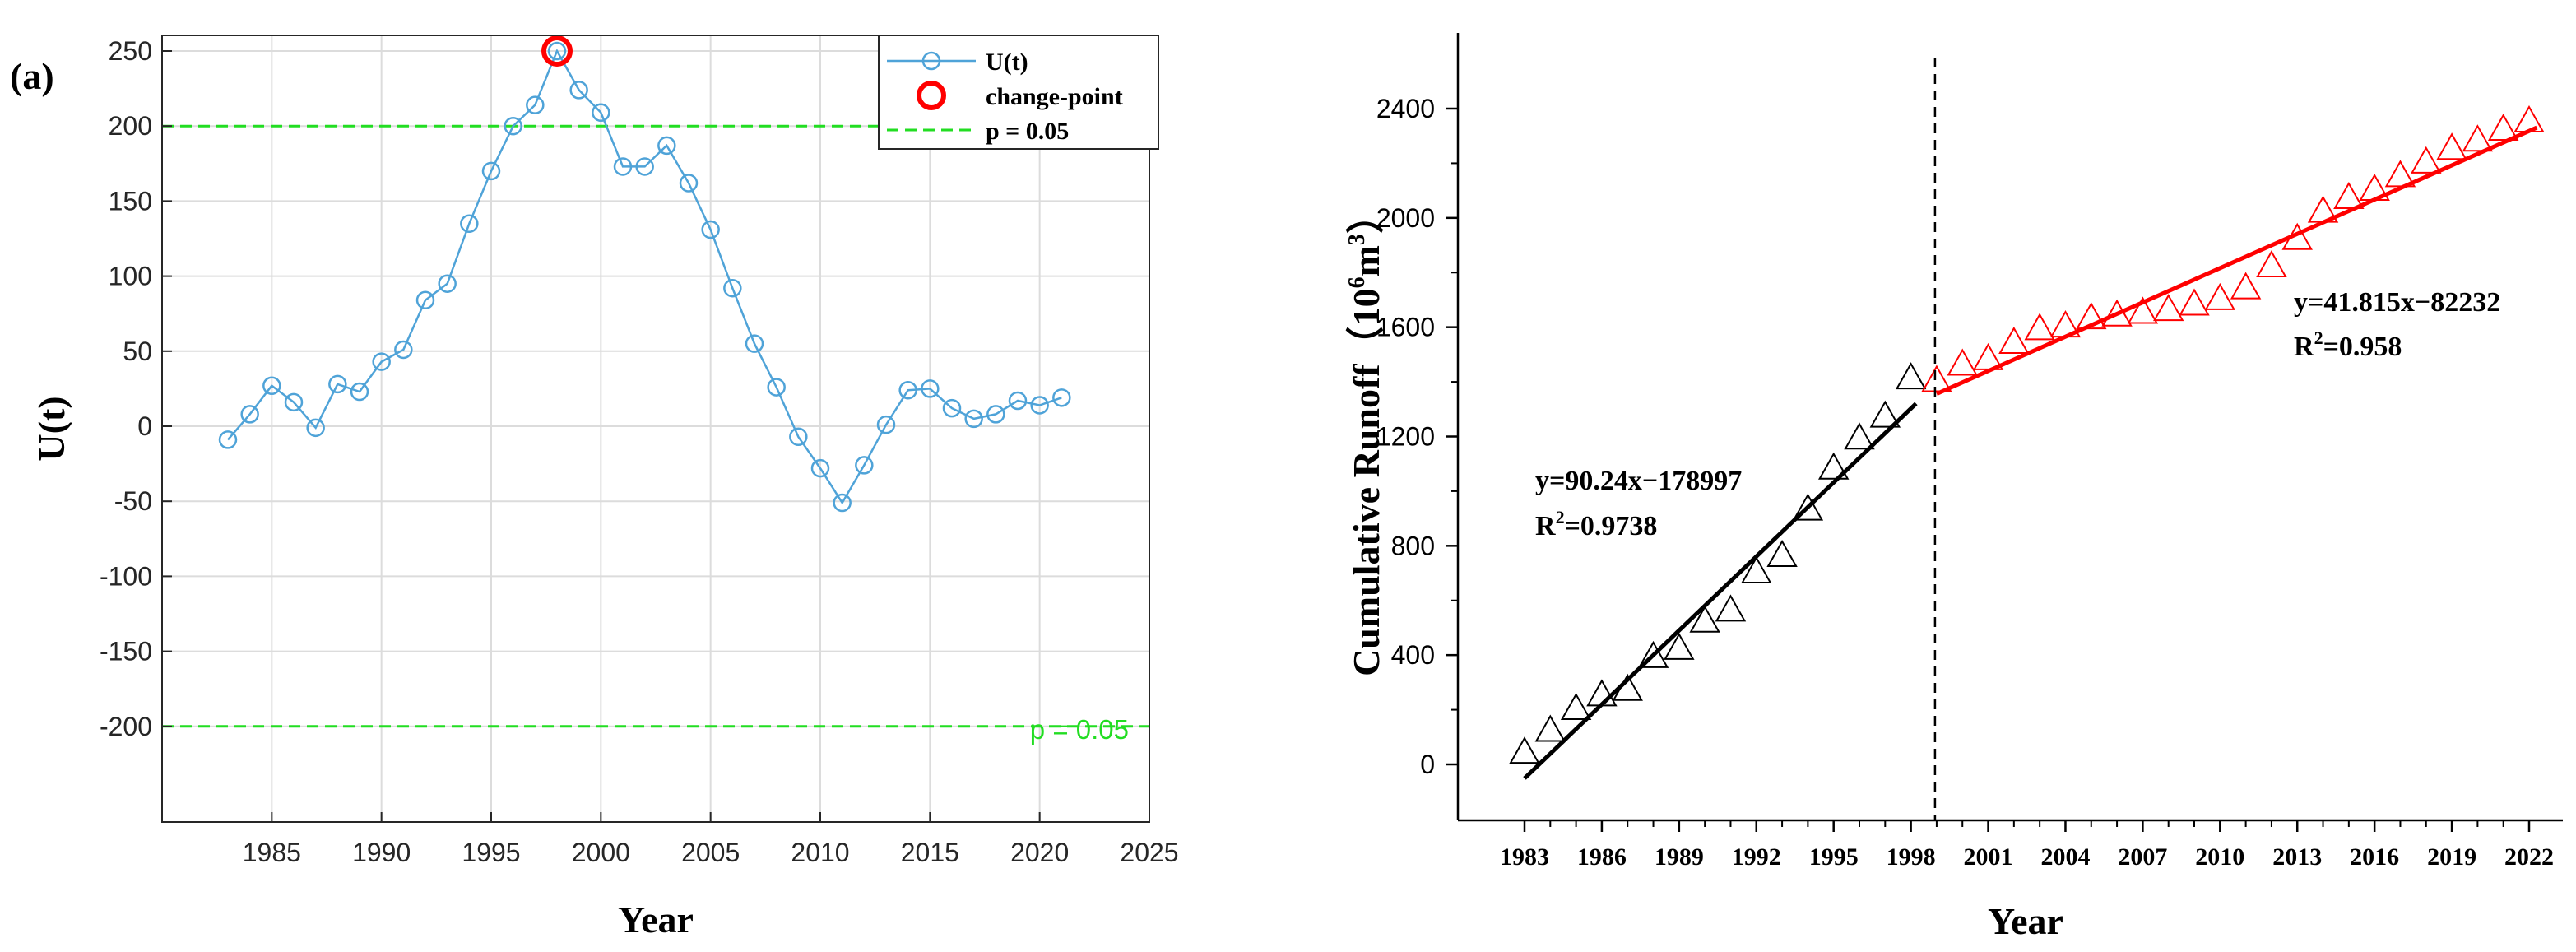 This screenshot has width=2576, height=952. Describe the element at coordinates (138, 351) in the screenshot. I see `y-tick-label: 50` at that location.